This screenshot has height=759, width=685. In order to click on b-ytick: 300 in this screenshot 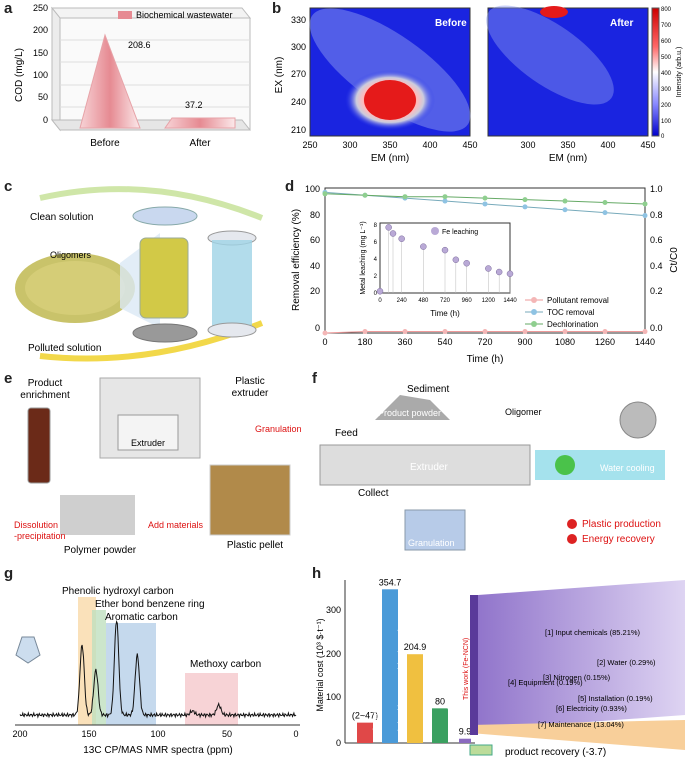, I will do `click(298, 47)`.